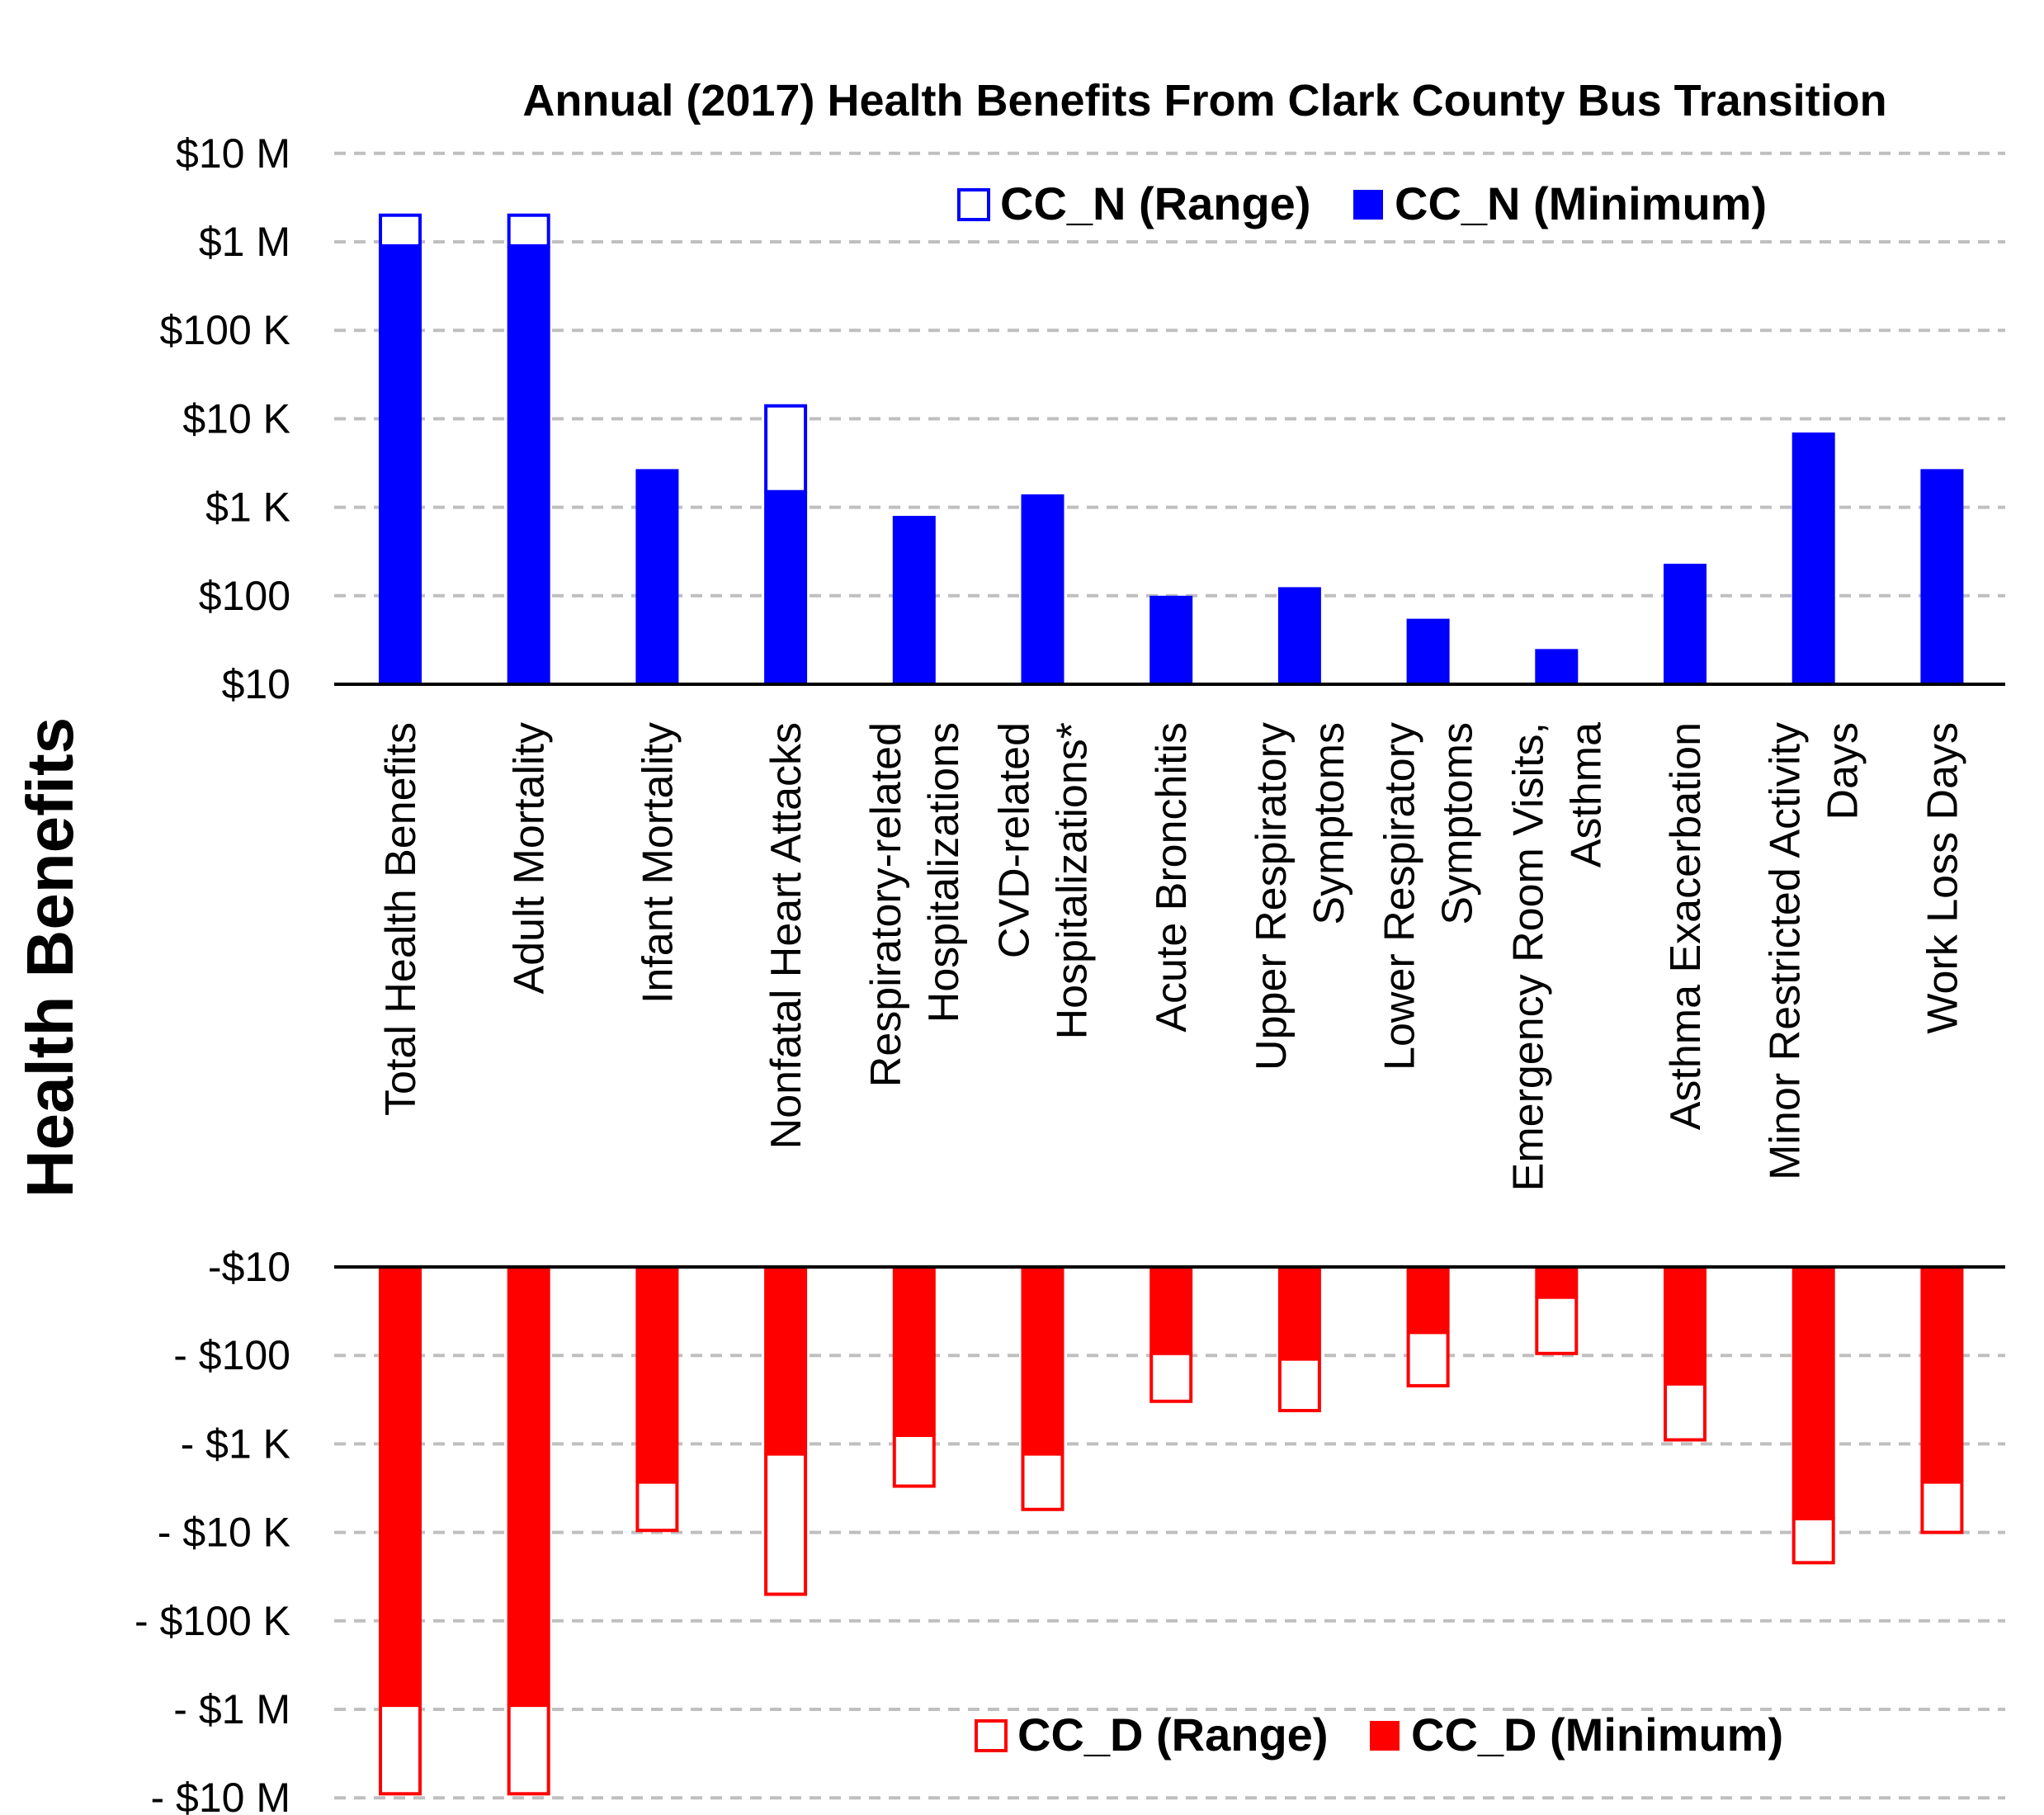 This screenshot has height=1815, width=2044. Describe the element at coordinates (256, 684) in the screenshot. I see `y-tick-label: $10` at that location.